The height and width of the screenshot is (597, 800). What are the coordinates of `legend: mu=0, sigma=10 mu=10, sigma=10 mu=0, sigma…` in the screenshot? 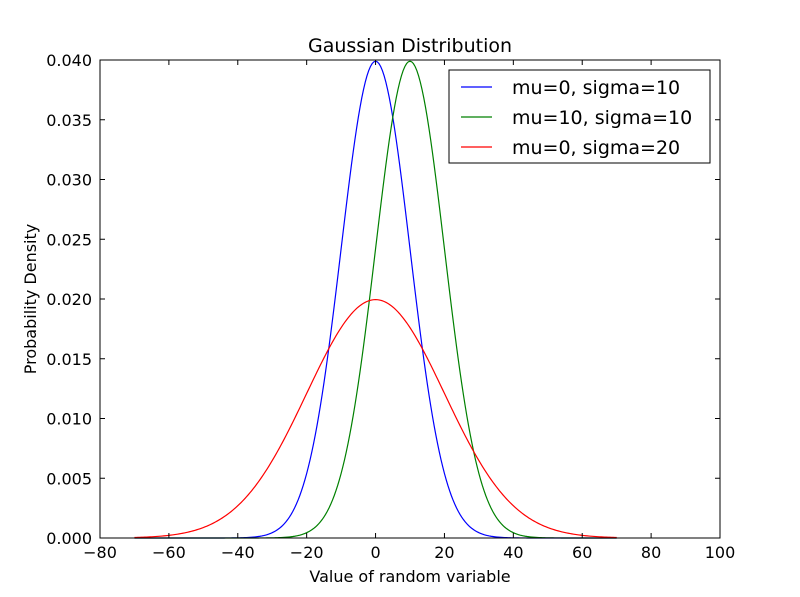 It's located at (579, 116).